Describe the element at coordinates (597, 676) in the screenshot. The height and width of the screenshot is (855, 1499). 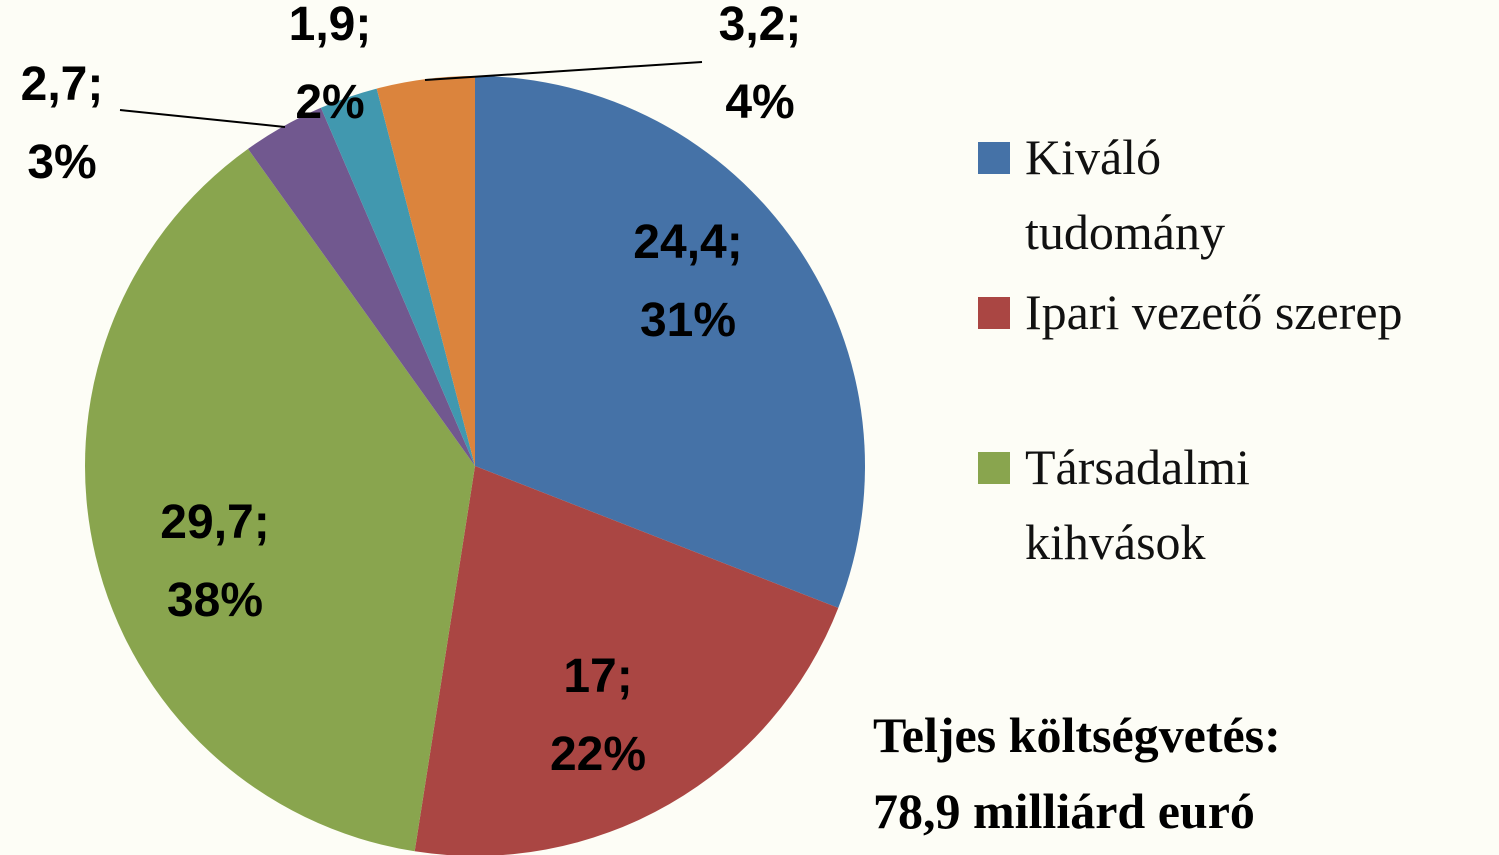
I see `value-label: 17;` at that location.